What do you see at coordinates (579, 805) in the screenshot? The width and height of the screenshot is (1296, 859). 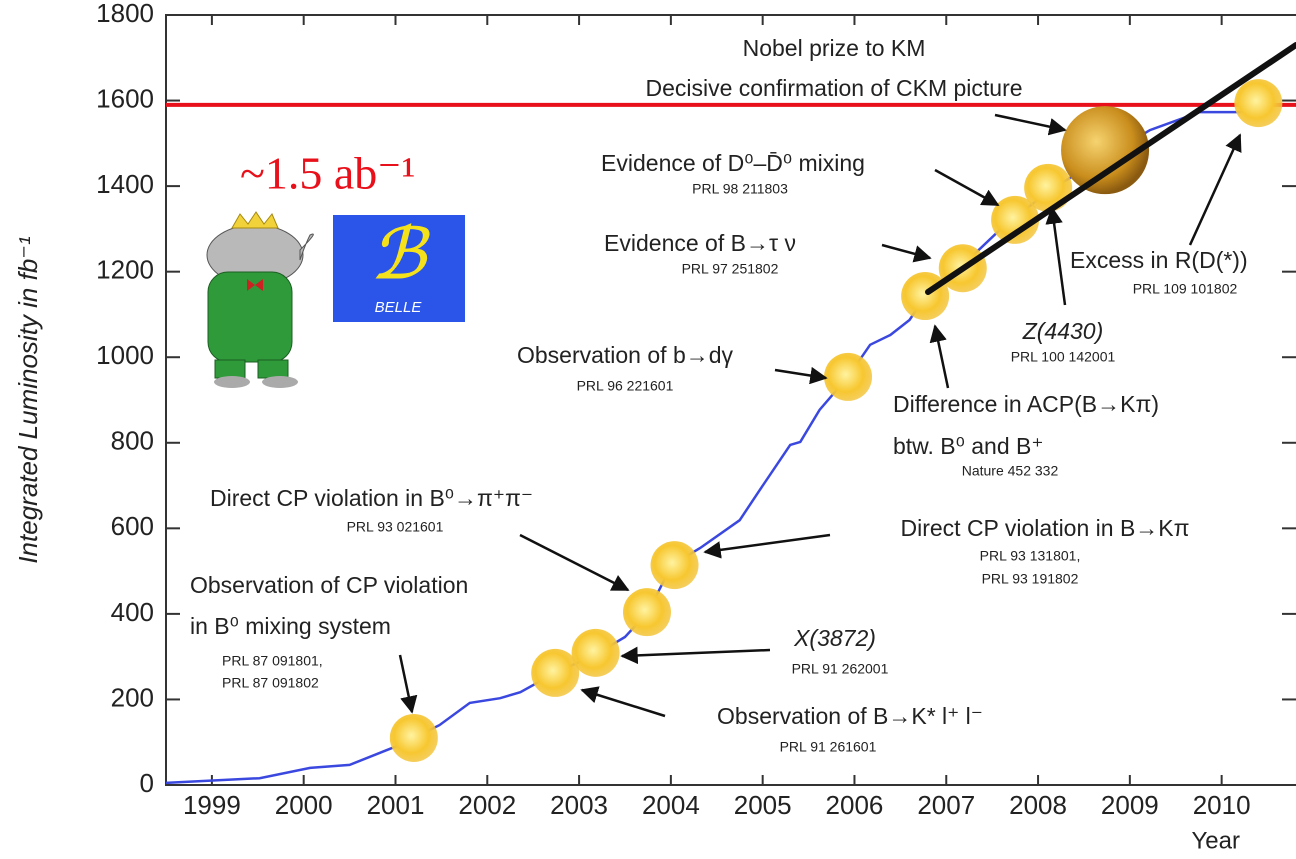 I see `x-tick-label: 2003` at bounding box center [579, 805].